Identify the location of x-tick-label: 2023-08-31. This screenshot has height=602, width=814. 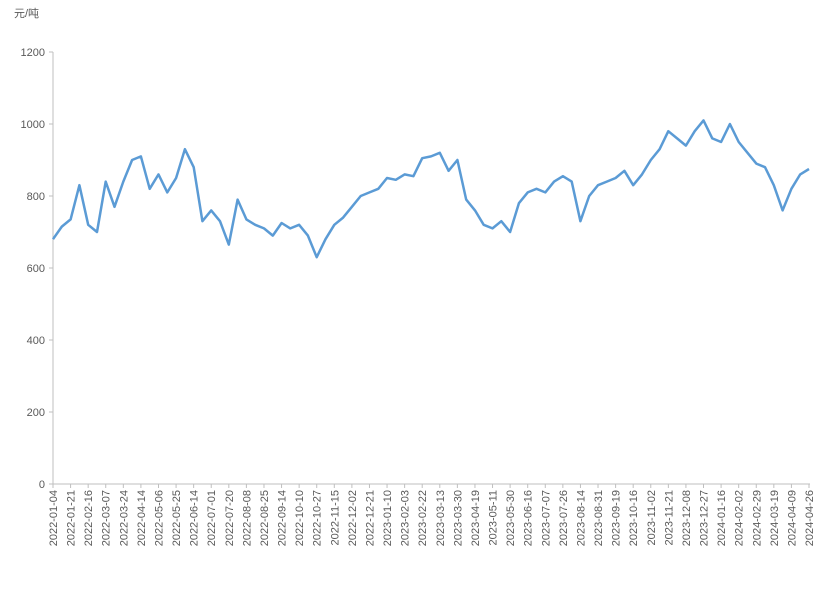
(599, 518).